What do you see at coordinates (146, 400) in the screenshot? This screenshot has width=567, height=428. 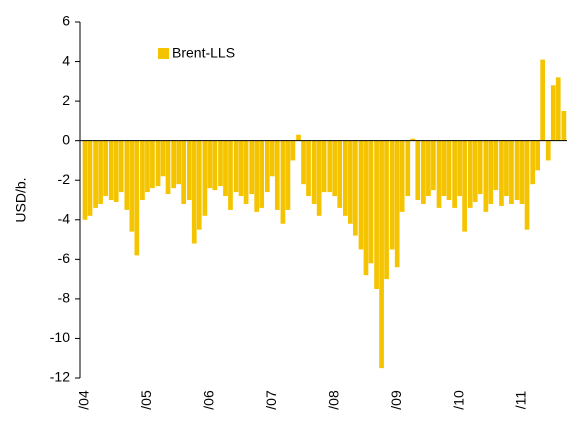 I see `x-tick-label: /05` at bounding box center [146, 400].